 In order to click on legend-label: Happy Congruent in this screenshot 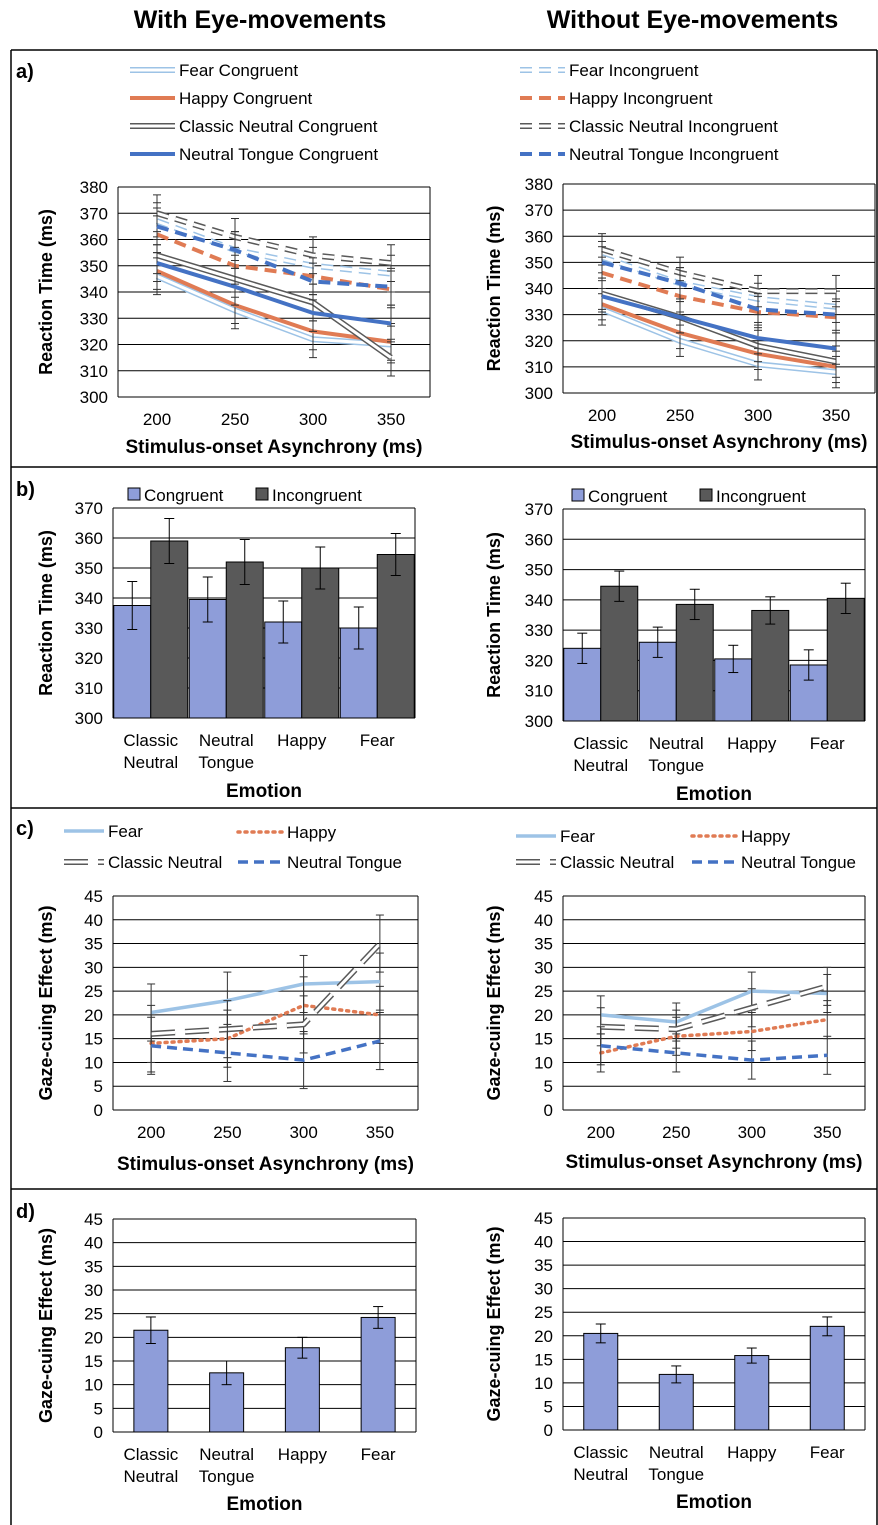, I will do `click(246, 98)`.